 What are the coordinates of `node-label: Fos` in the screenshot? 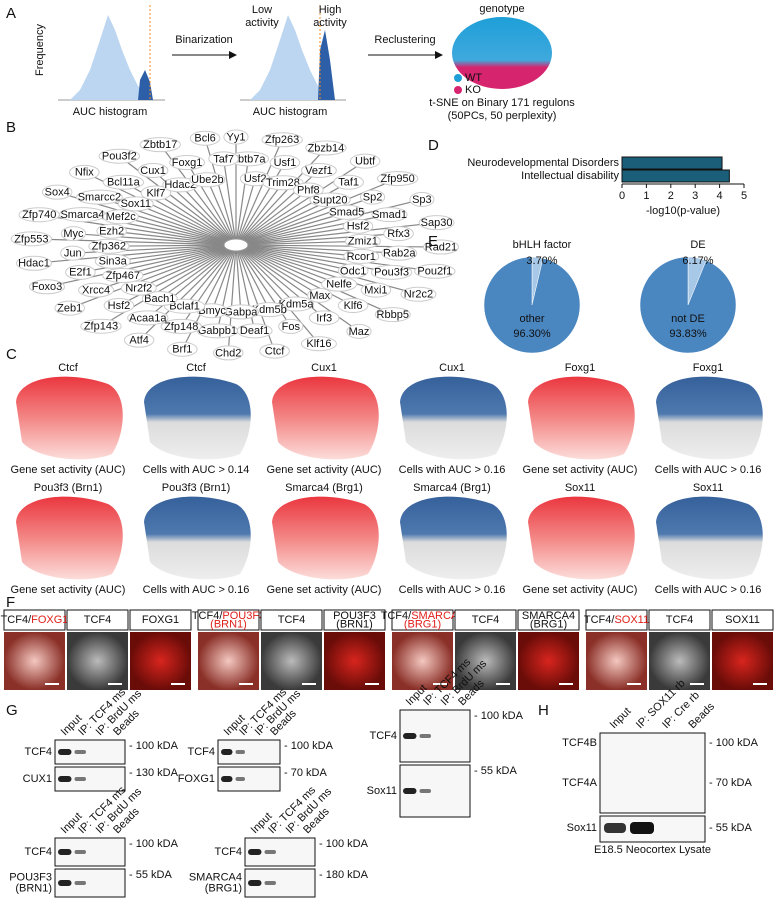 It's located at (291, 327).